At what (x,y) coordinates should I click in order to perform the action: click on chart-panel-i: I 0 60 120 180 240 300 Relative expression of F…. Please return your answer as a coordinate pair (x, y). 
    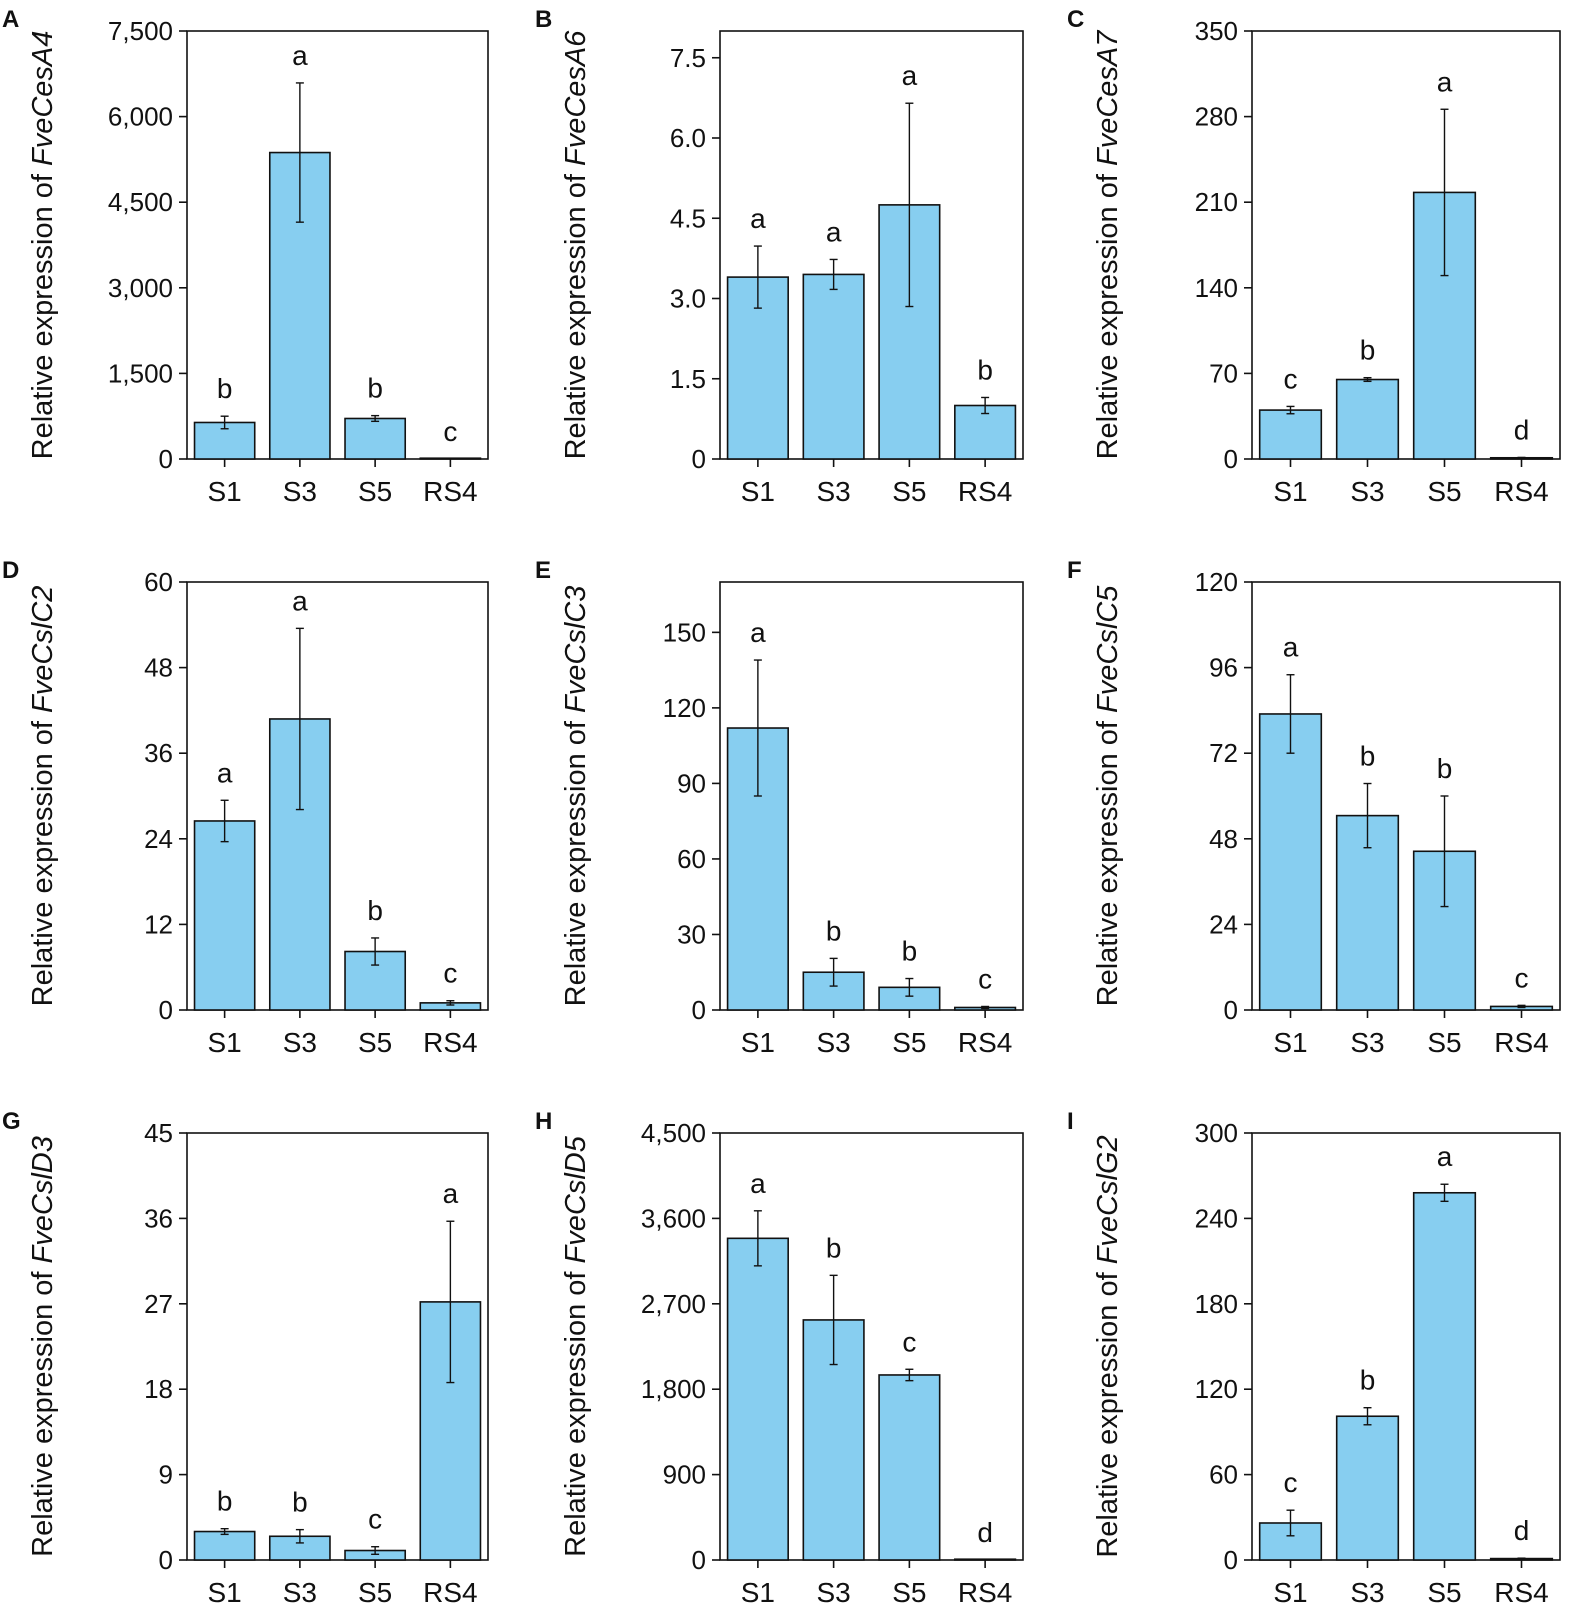
    Looking at the image, I should click on (1314, 1358).